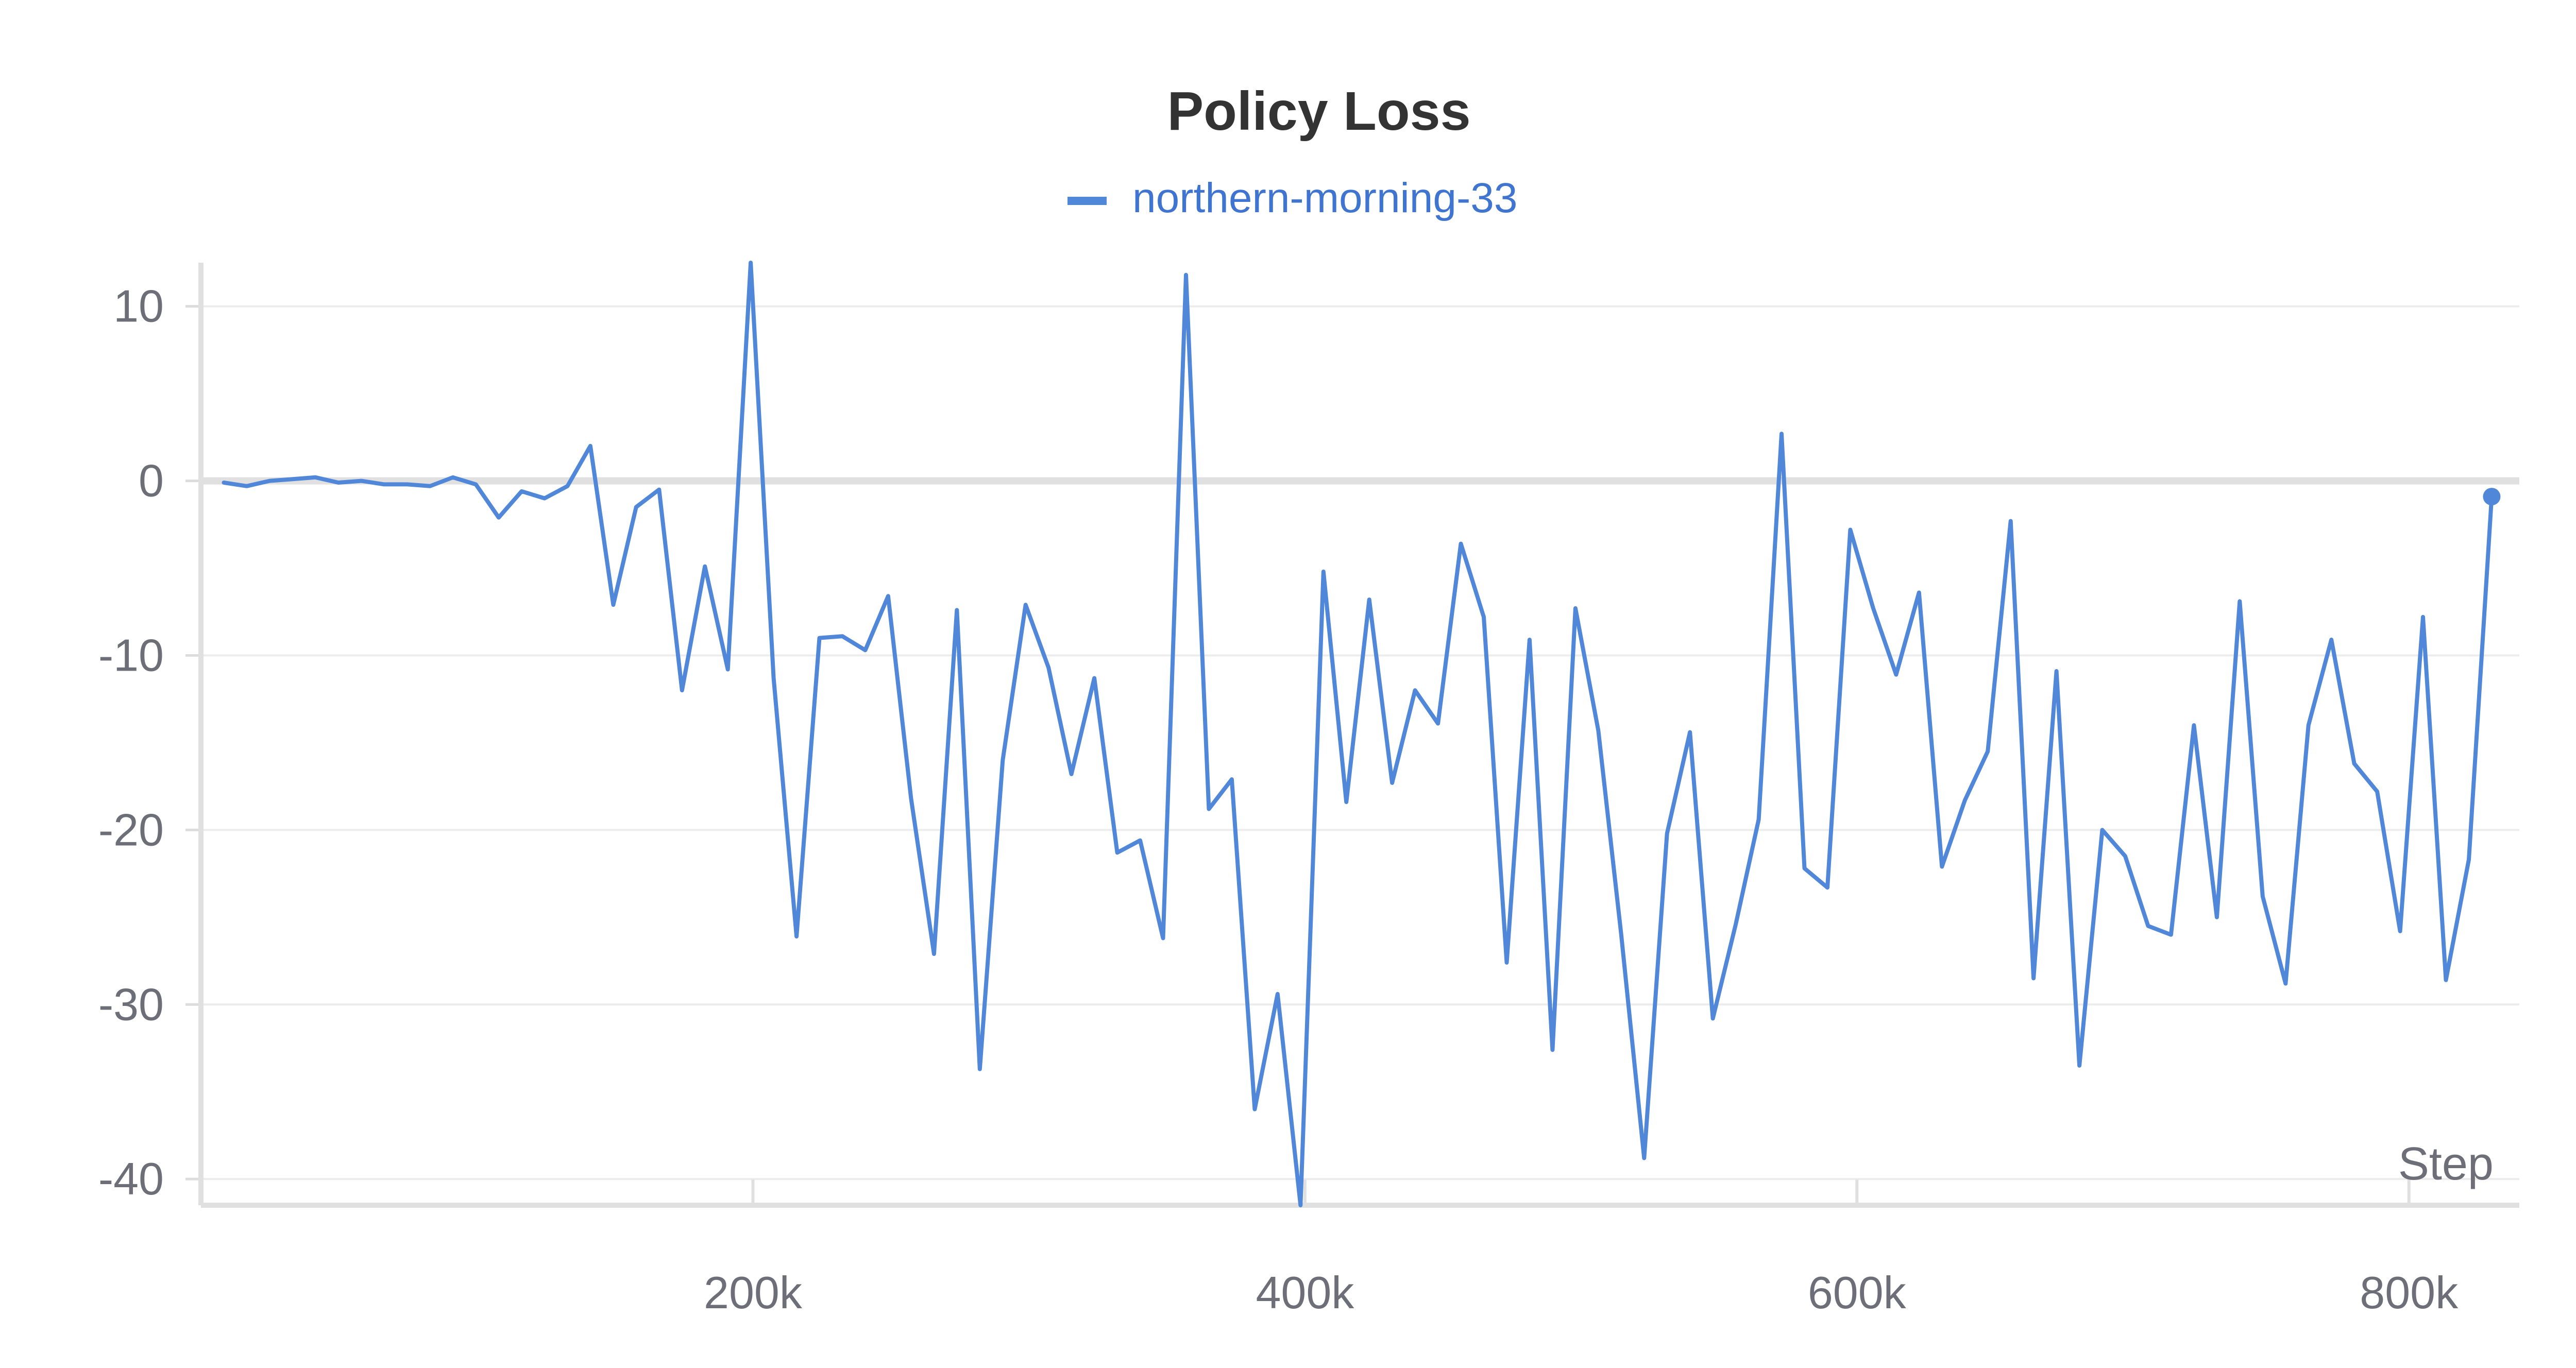 Image resolution: width=2576 pixels, height=1368 pixels. Describe the element at coordinates (1858, 1292) in the screenshot. I see `x-tick-label: 600k` at that location.